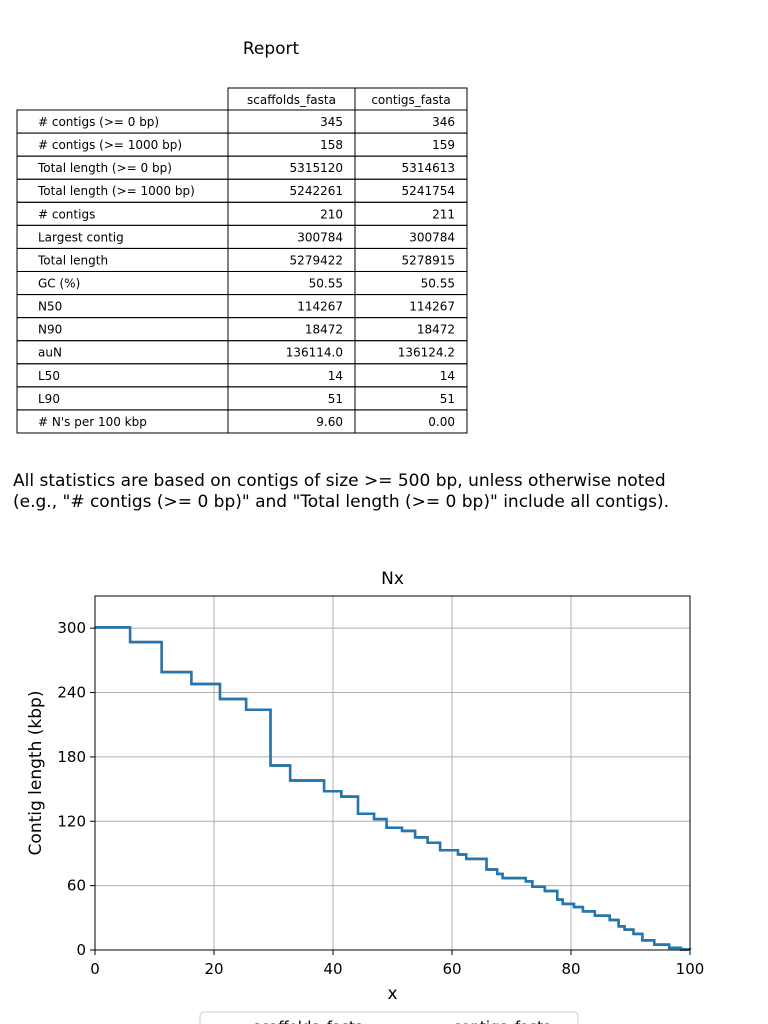 This screenshot has height=1024, width=768. What do you see at coordinates (81, 950) in the screenshot?
I see `y-tick-label: 0` at bounding box center [81, 950].